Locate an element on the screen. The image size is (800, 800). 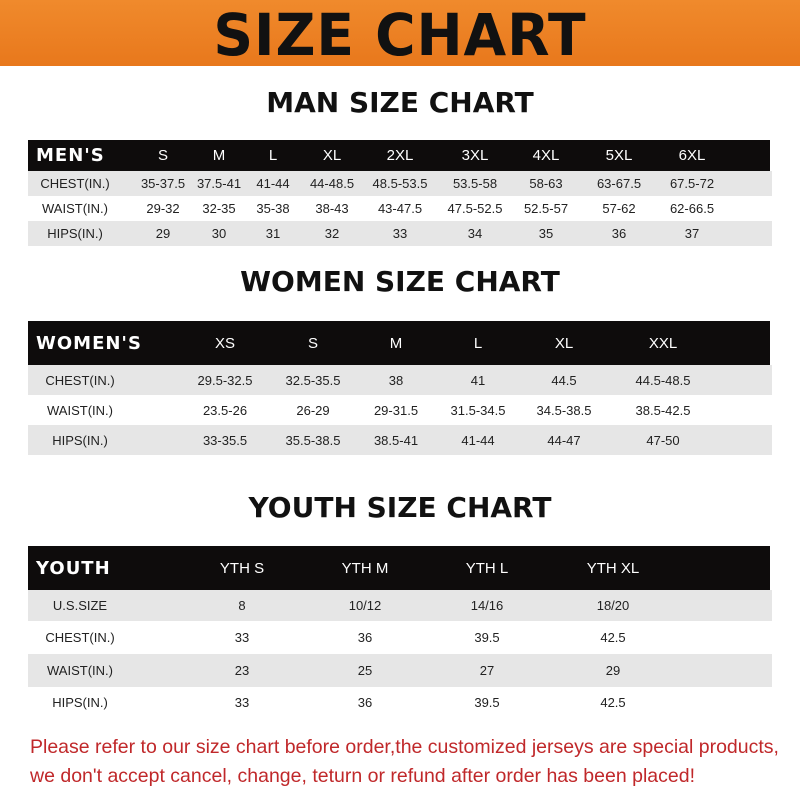
women-title: WOMEN SIZE CHART is located at coordinates (400, 281).